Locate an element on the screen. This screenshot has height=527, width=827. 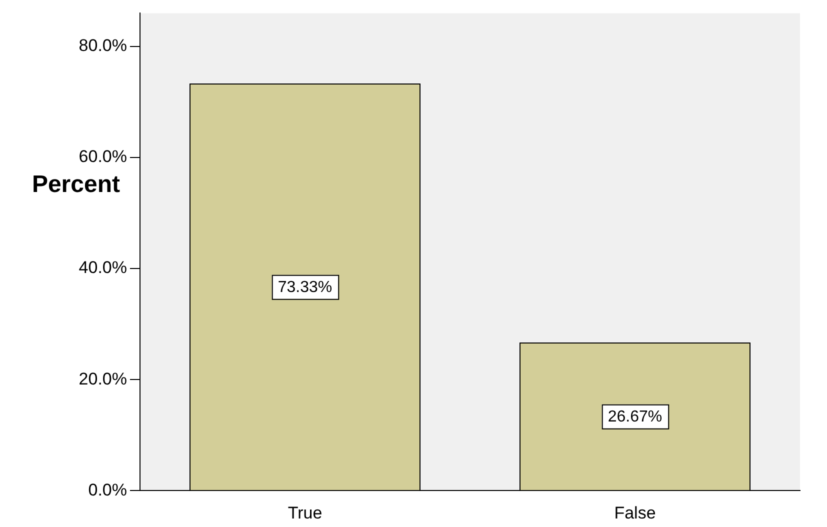
x-tick-label: True is located at coordinates (305, 512).